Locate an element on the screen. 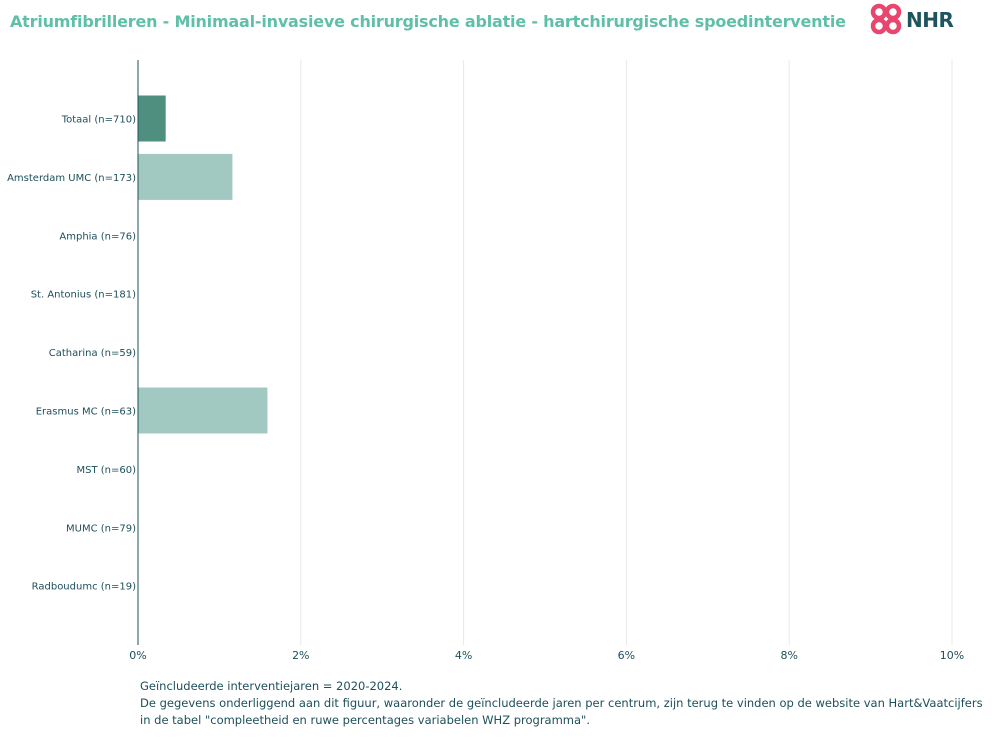 Image resolution: width=992 pixels, height=744 pixels. bars is located at coordinates (203, 264).